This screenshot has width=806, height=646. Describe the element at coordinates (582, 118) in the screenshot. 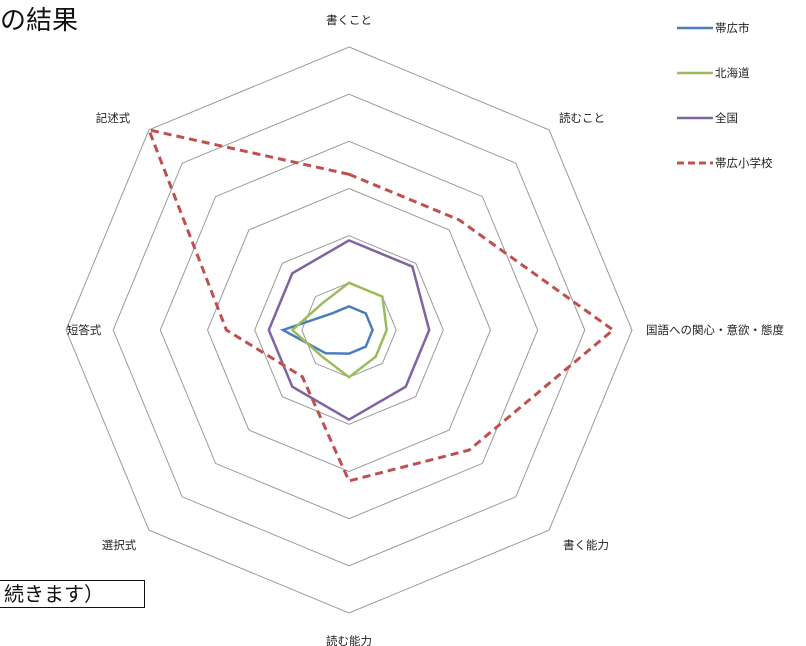

I see `axis-label-2: 読むこと` at that location.